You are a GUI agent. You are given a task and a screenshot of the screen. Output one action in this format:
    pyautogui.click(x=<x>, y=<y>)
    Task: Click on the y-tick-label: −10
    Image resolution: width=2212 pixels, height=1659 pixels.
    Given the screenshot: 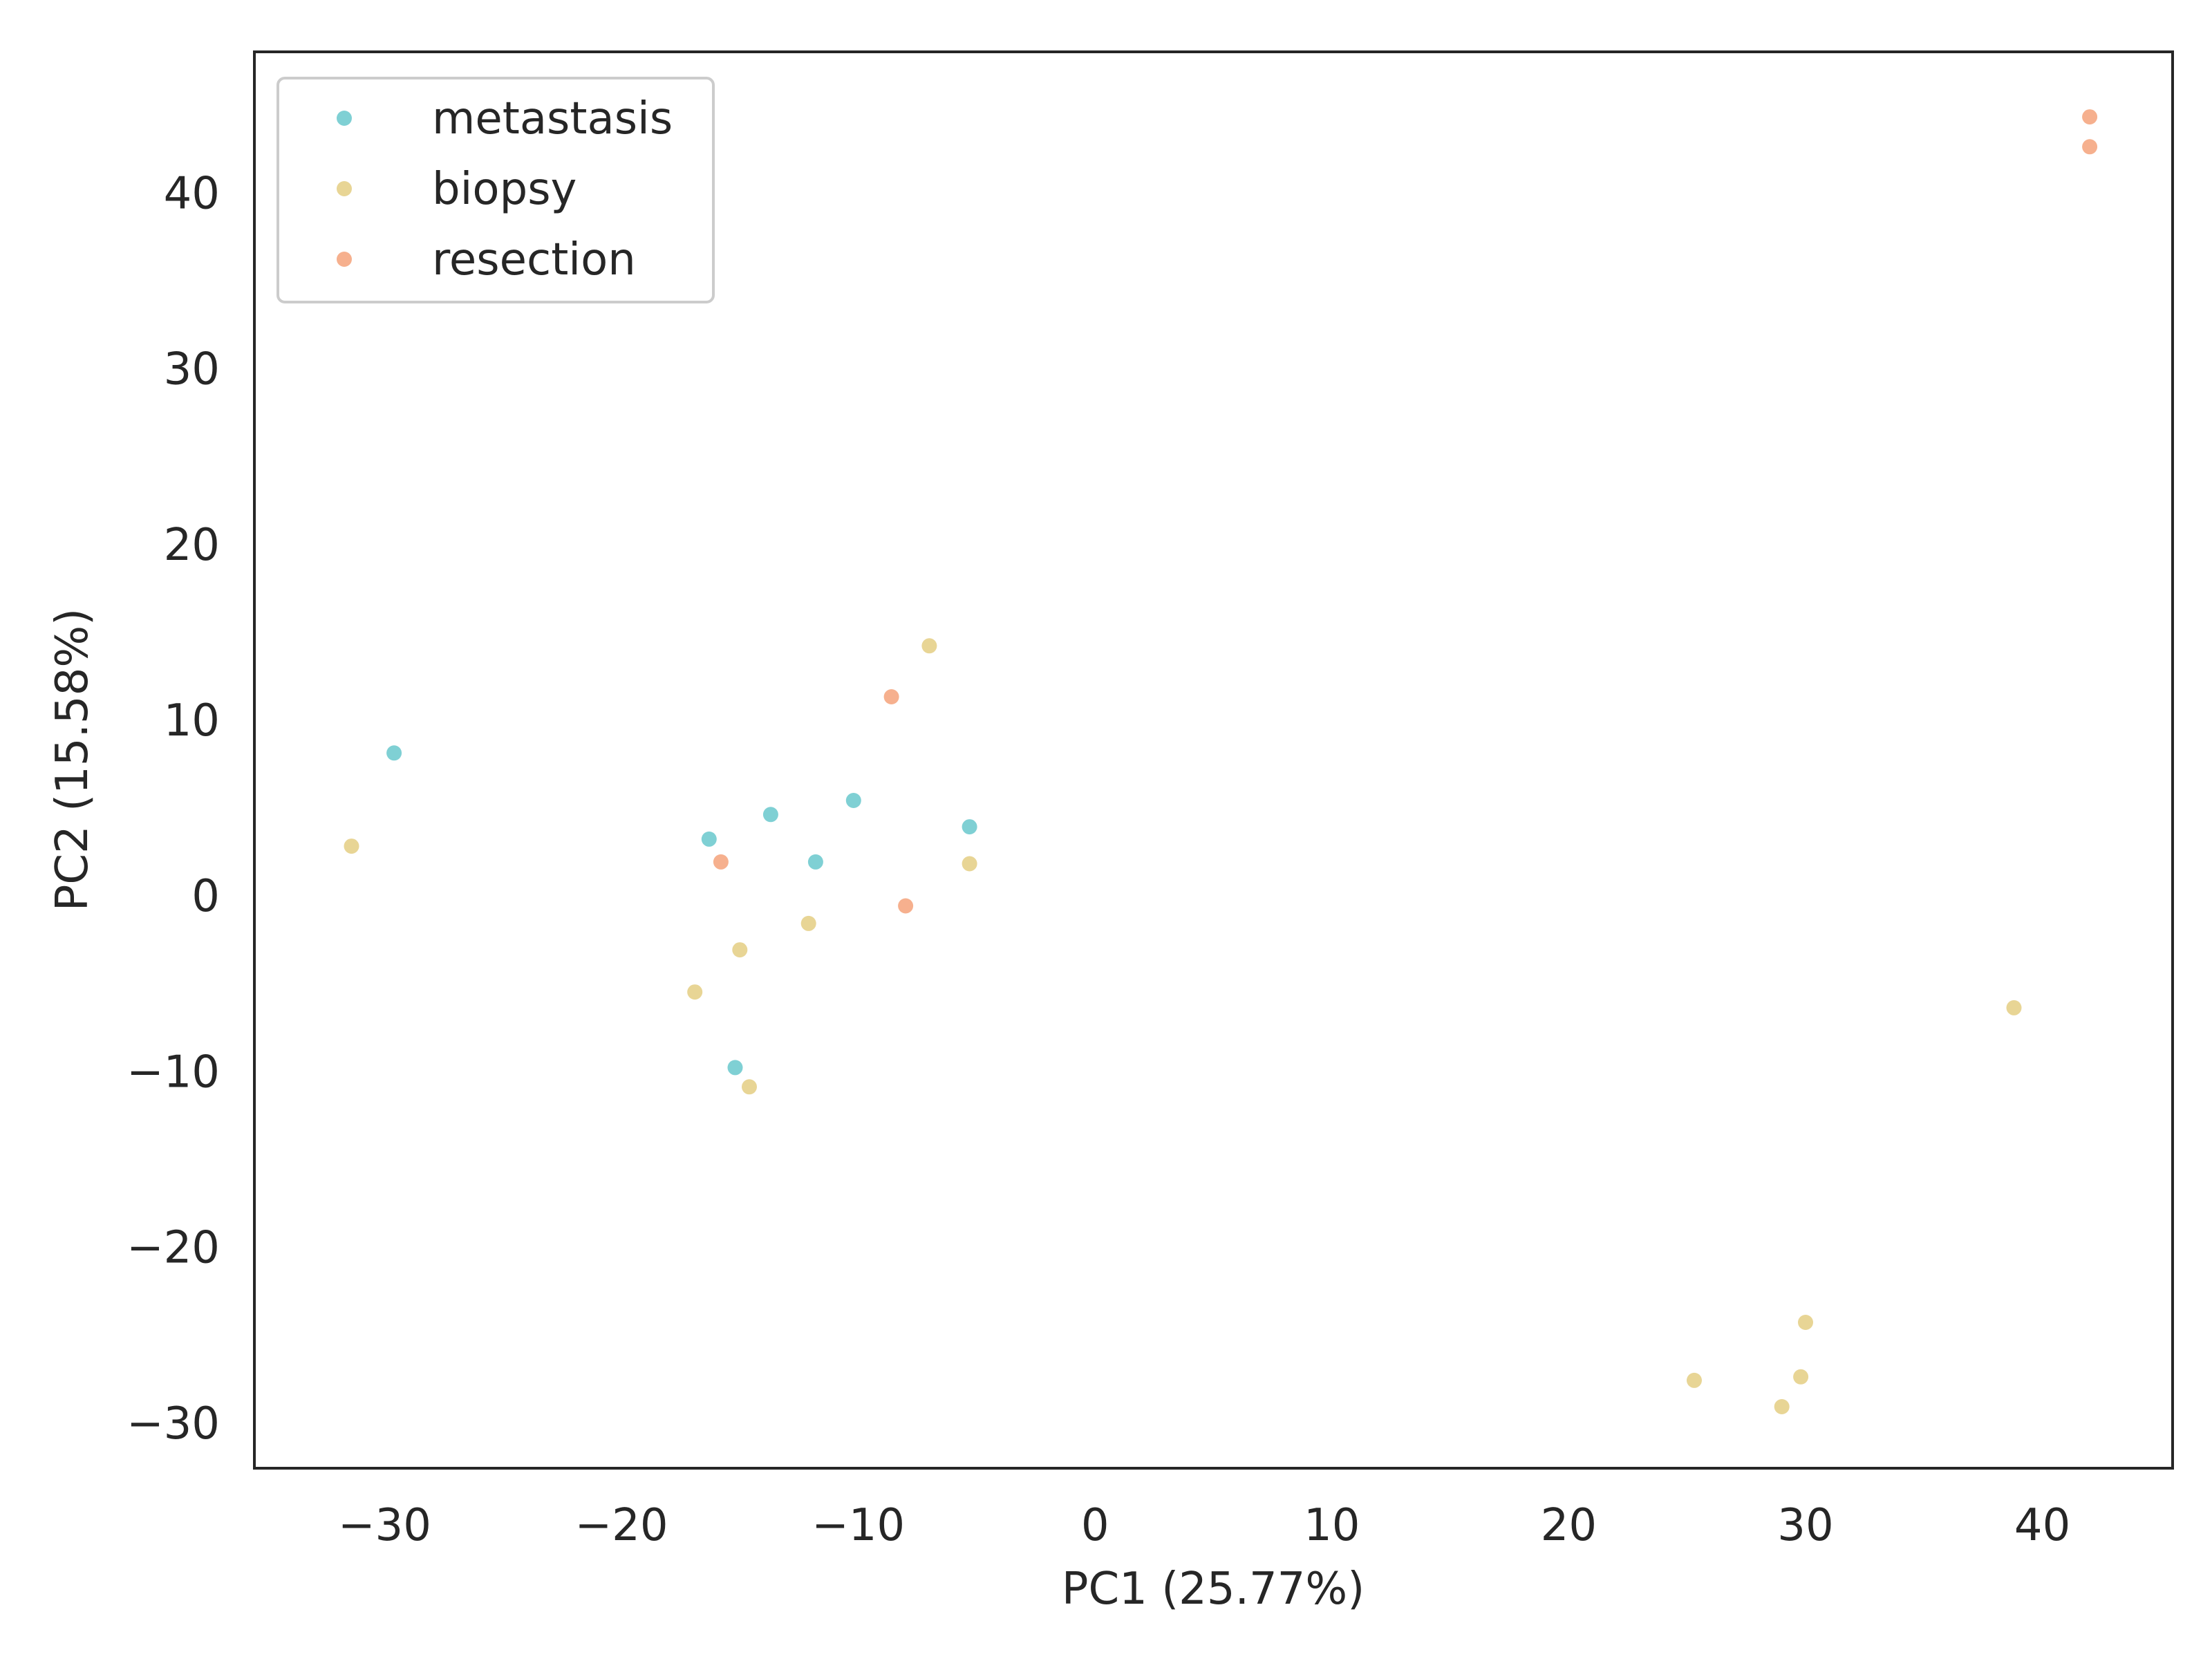 What is the action you would take?
    pyautogui.click(x=173, y=1072)
    